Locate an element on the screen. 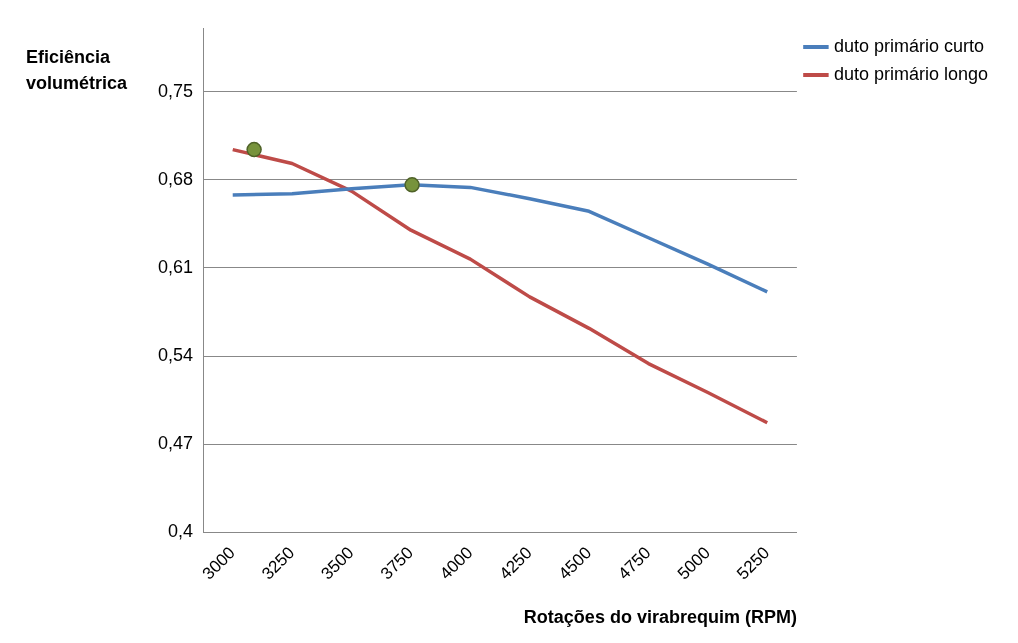 This screenshot has width=1018, height=643. legend-label: duto primário curto is located at coordinates (908, 45).